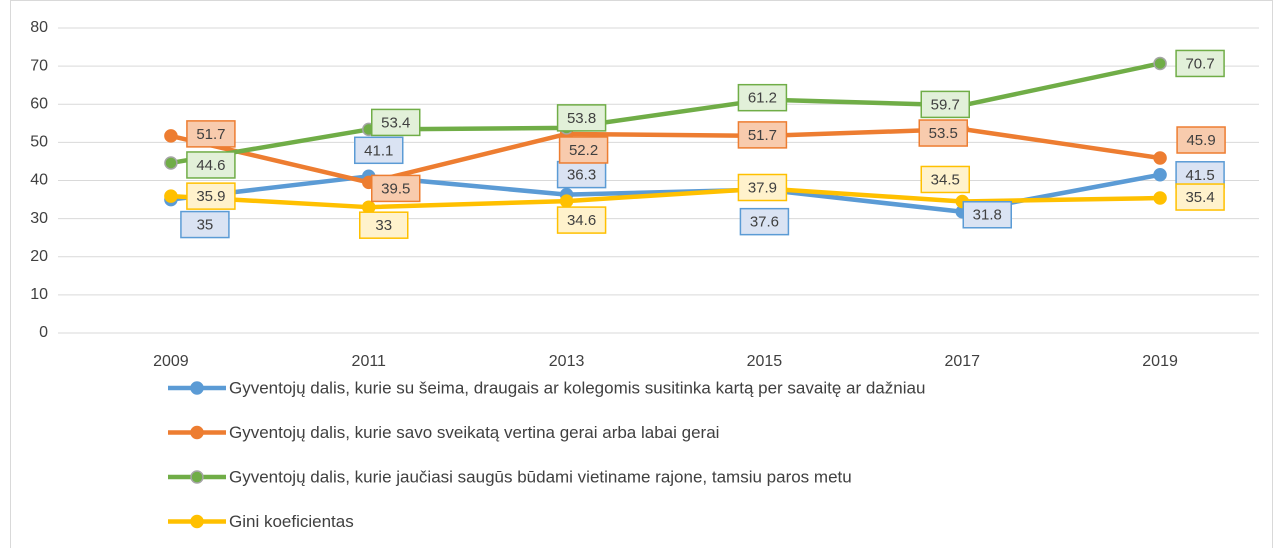 This screenshot has width=1280, height=548. What do you see at coordinates (567, 361) in the screenshot?
I see `x-tick-label: 2013` at bounding box center [567, 361].